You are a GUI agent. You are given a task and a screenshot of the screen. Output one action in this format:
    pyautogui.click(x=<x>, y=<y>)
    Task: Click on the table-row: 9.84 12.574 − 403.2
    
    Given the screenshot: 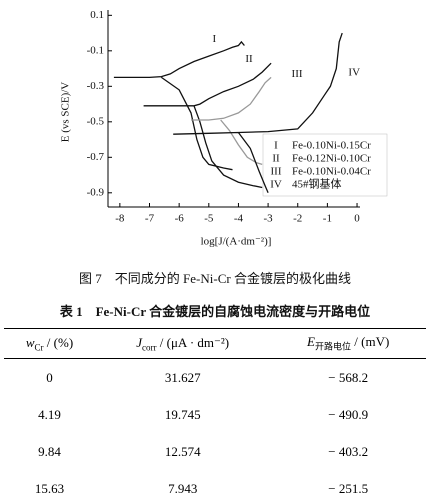 What is the action you would take?
    pyautogui.click(x=215, y=451)
    